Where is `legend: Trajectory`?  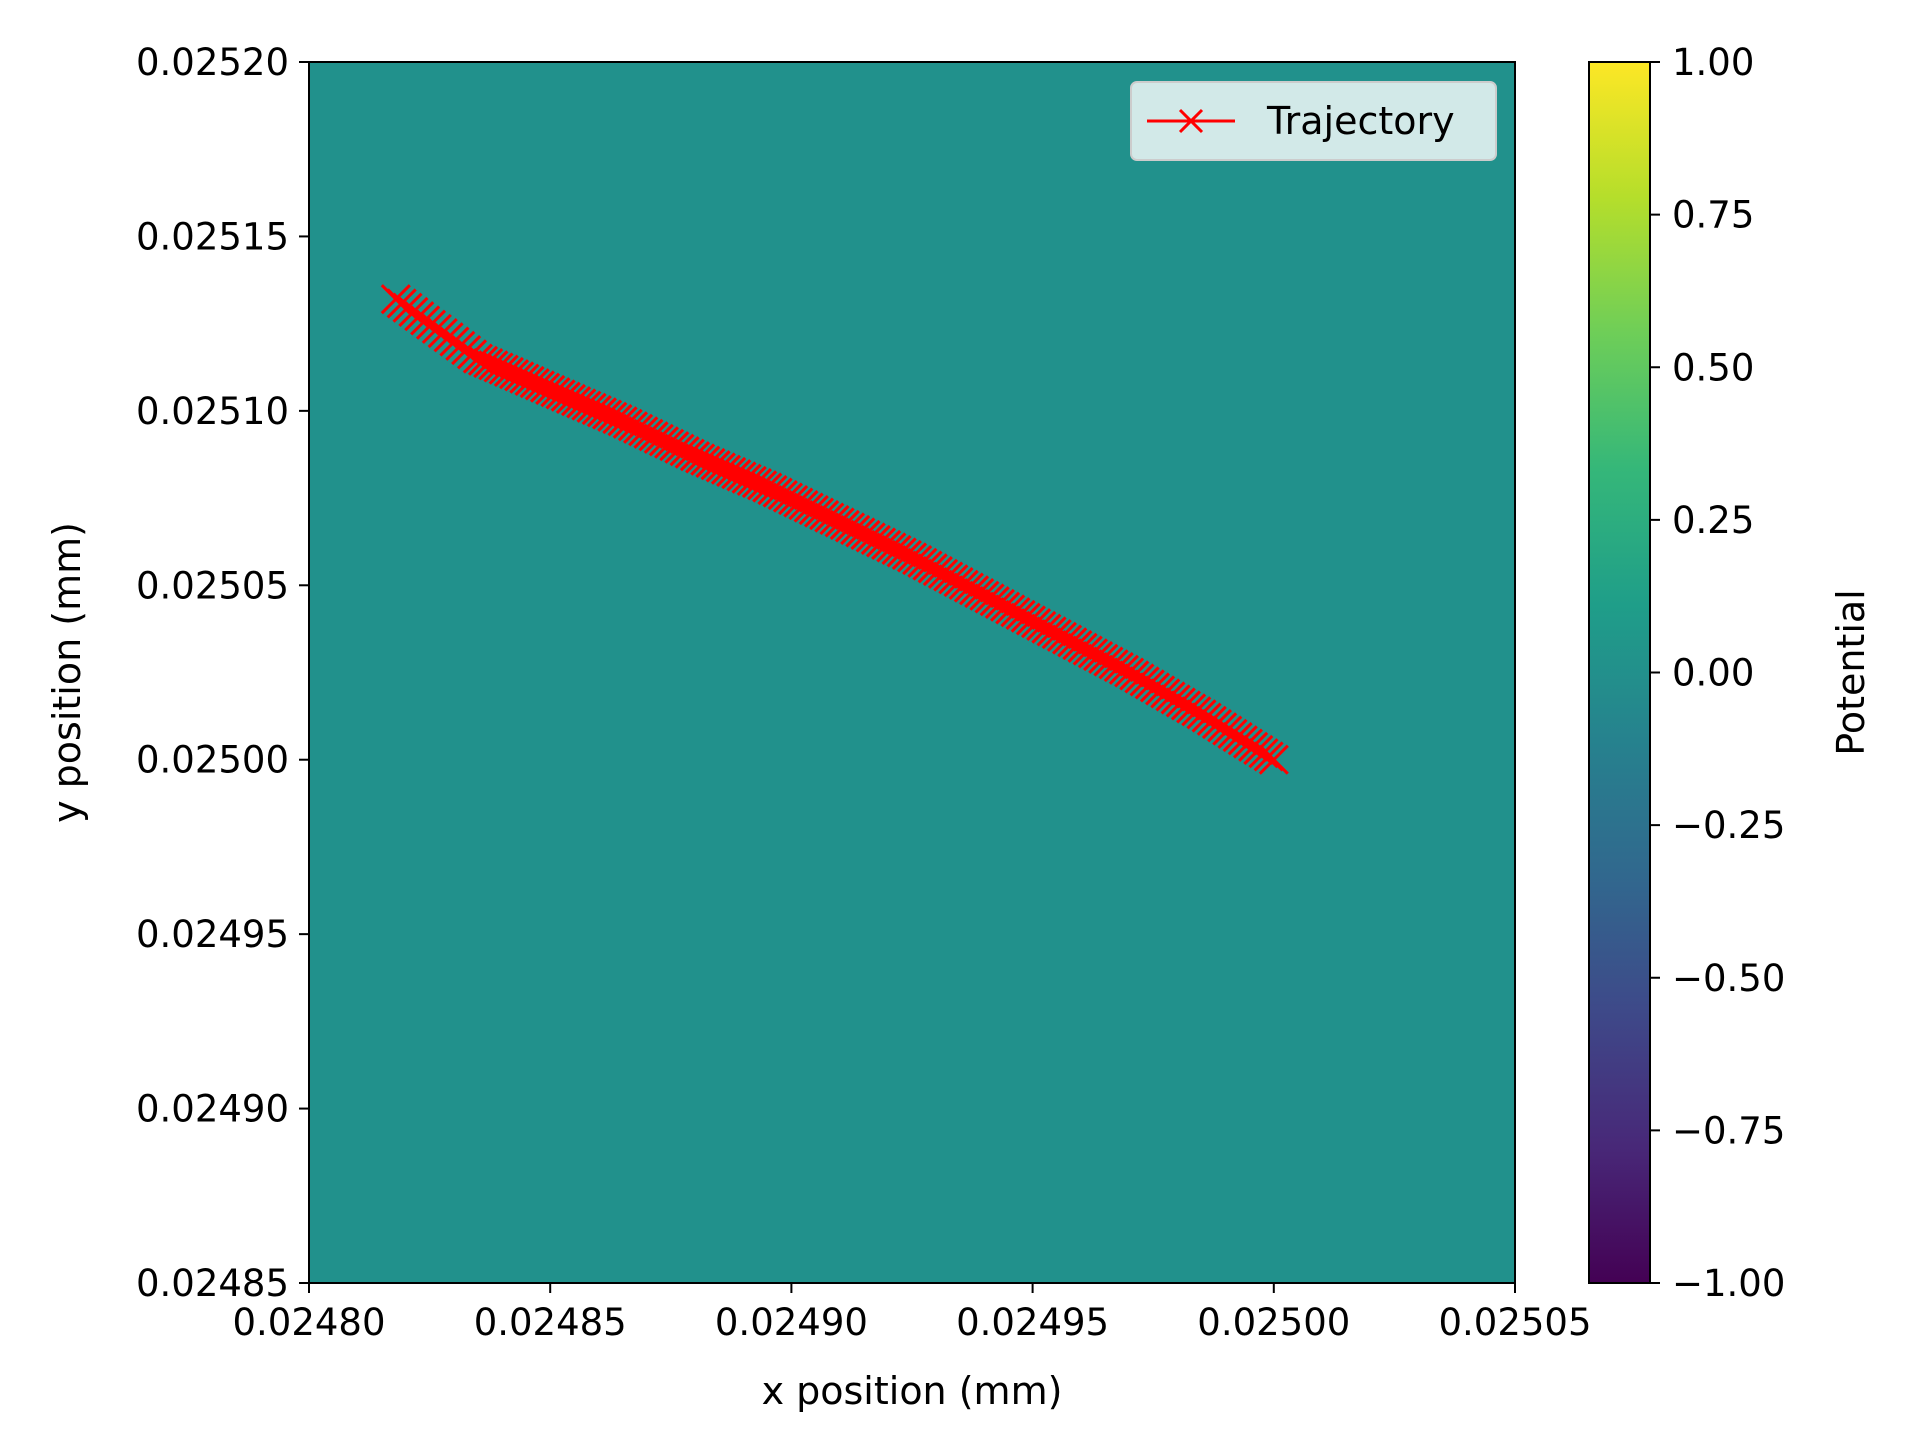 legend: Trajectory is located at coordinates (1313, 121).